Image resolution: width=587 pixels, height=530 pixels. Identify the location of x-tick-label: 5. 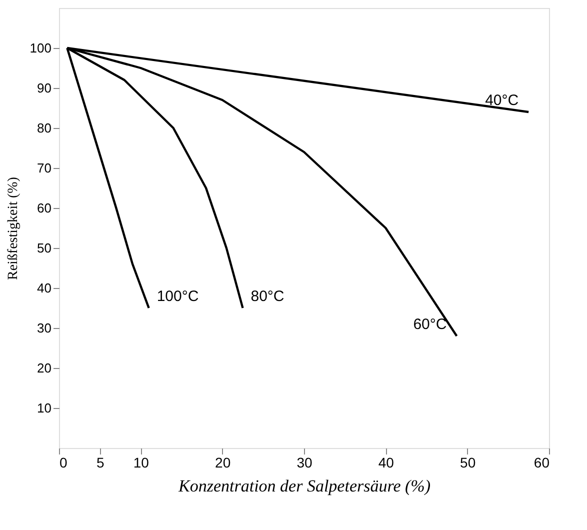
(100, 462).